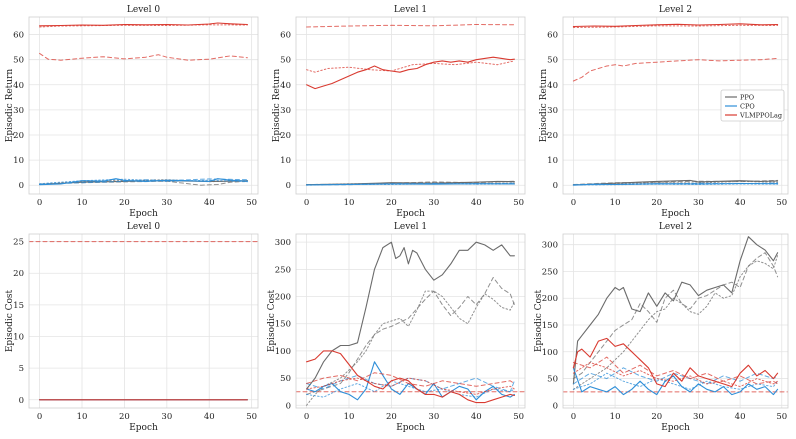 This screenshot has height=439, width=796. Describe the element at coordinates (283, 352) in the screenshot. I see `y-tick-label: 100` at that location.